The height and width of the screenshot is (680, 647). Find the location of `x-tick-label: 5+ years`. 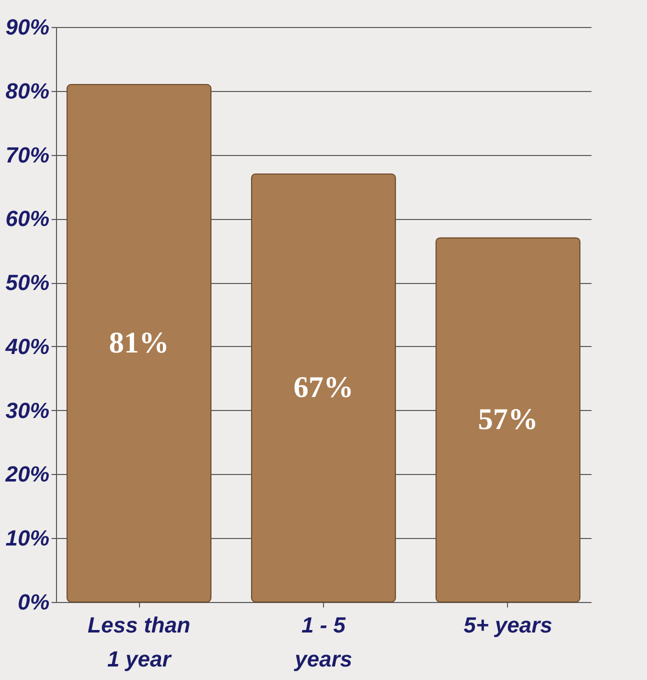

x-tick-label: 5+ years is located at coordinates (508, 625).